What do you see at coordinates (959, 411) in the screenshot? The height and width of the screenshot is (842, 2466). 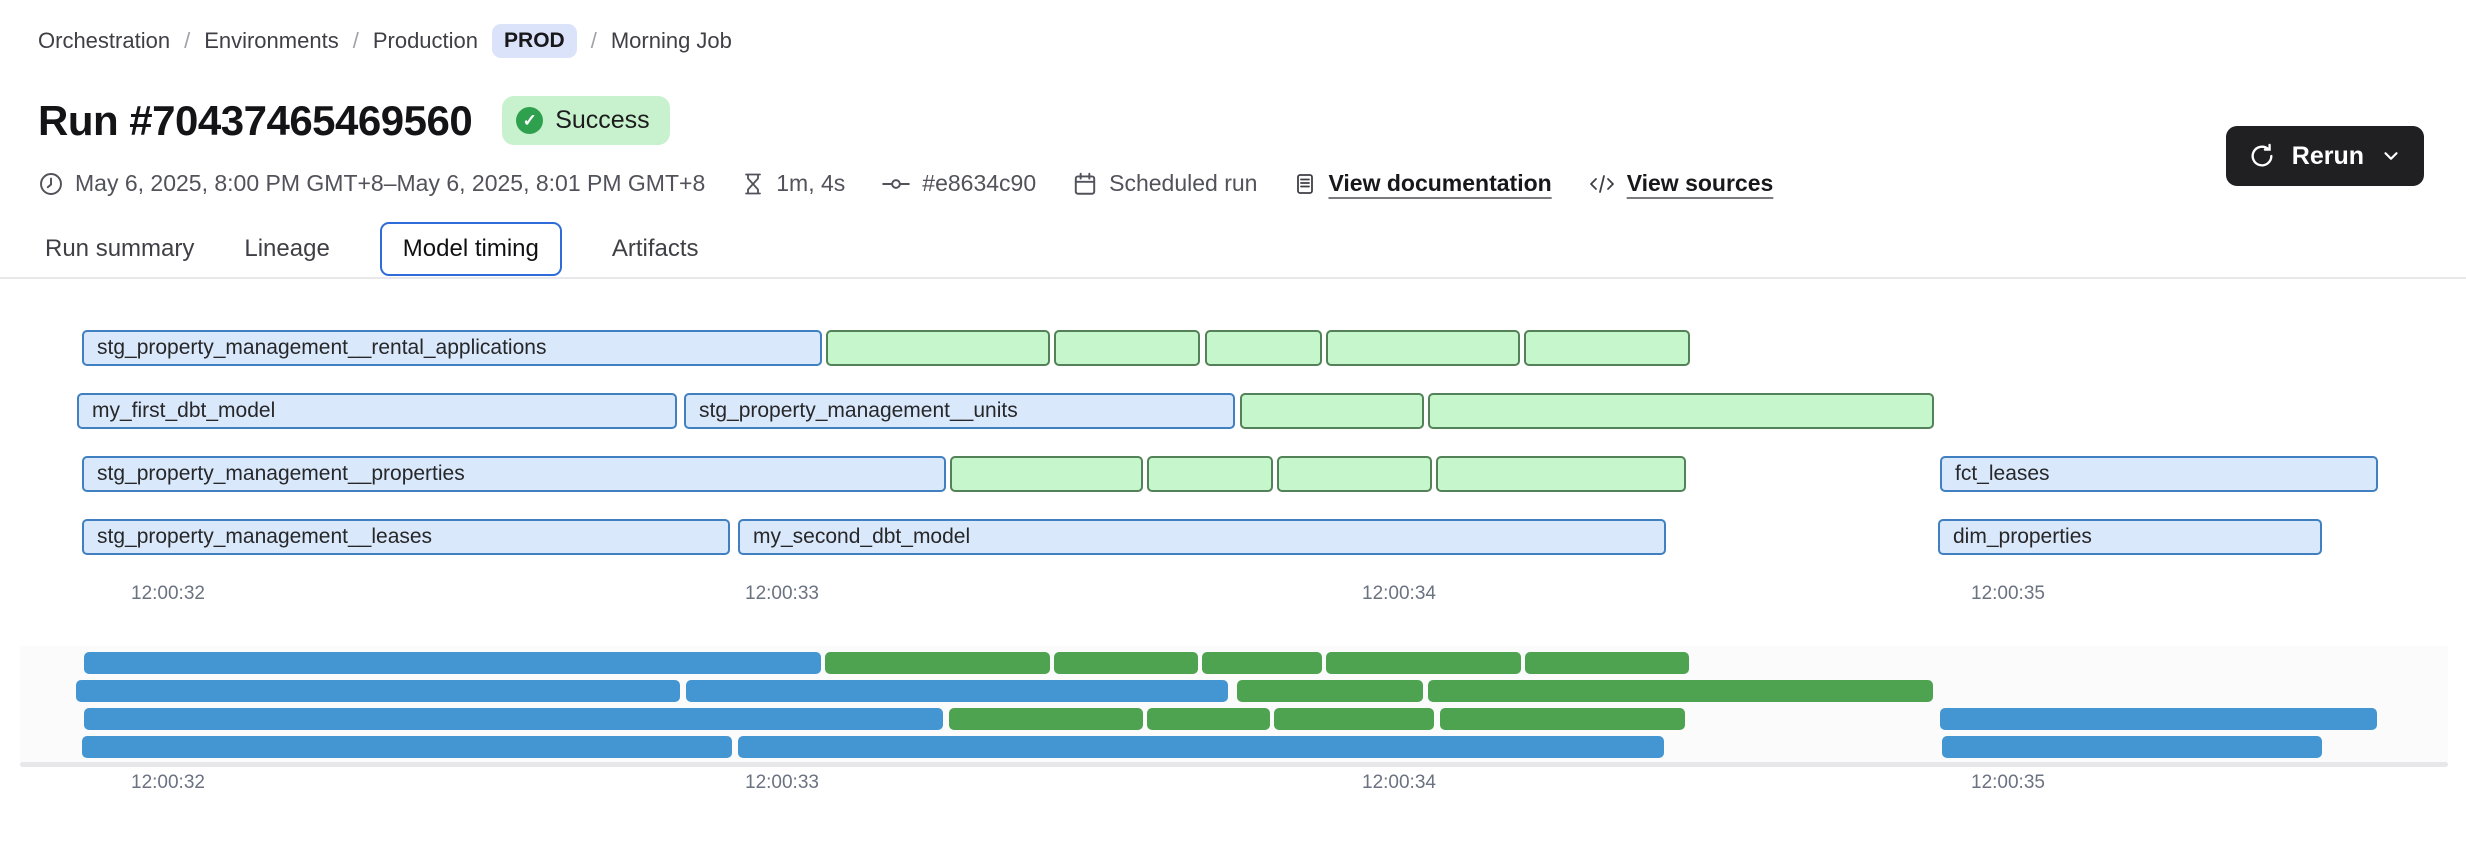 I see `gantt-bar: stg_property_management__units` at bounding box center [959, 411].